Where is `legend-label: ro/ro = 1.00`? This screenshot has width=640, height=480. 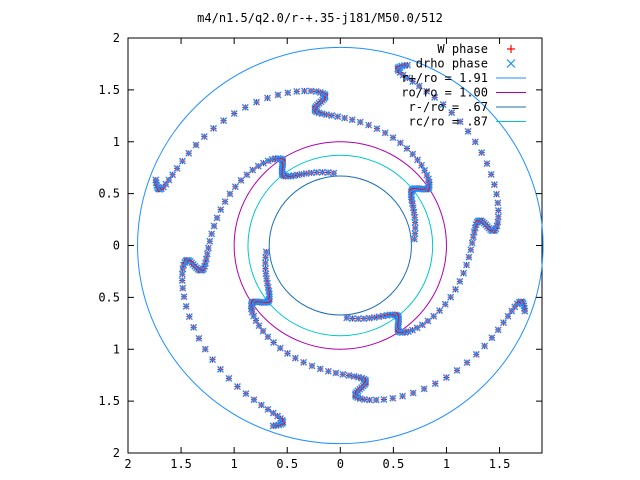 legend-label: ro/ro = 1.00 is located at coordinates (444, 93).